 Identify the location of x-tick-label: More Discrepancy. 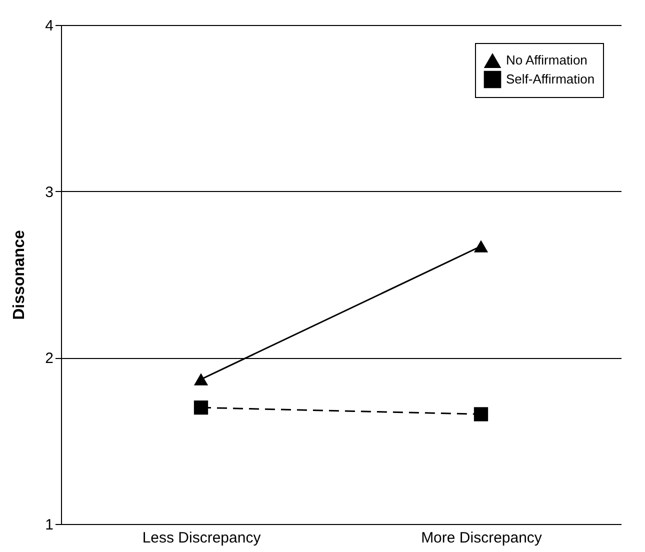
(481, 538).